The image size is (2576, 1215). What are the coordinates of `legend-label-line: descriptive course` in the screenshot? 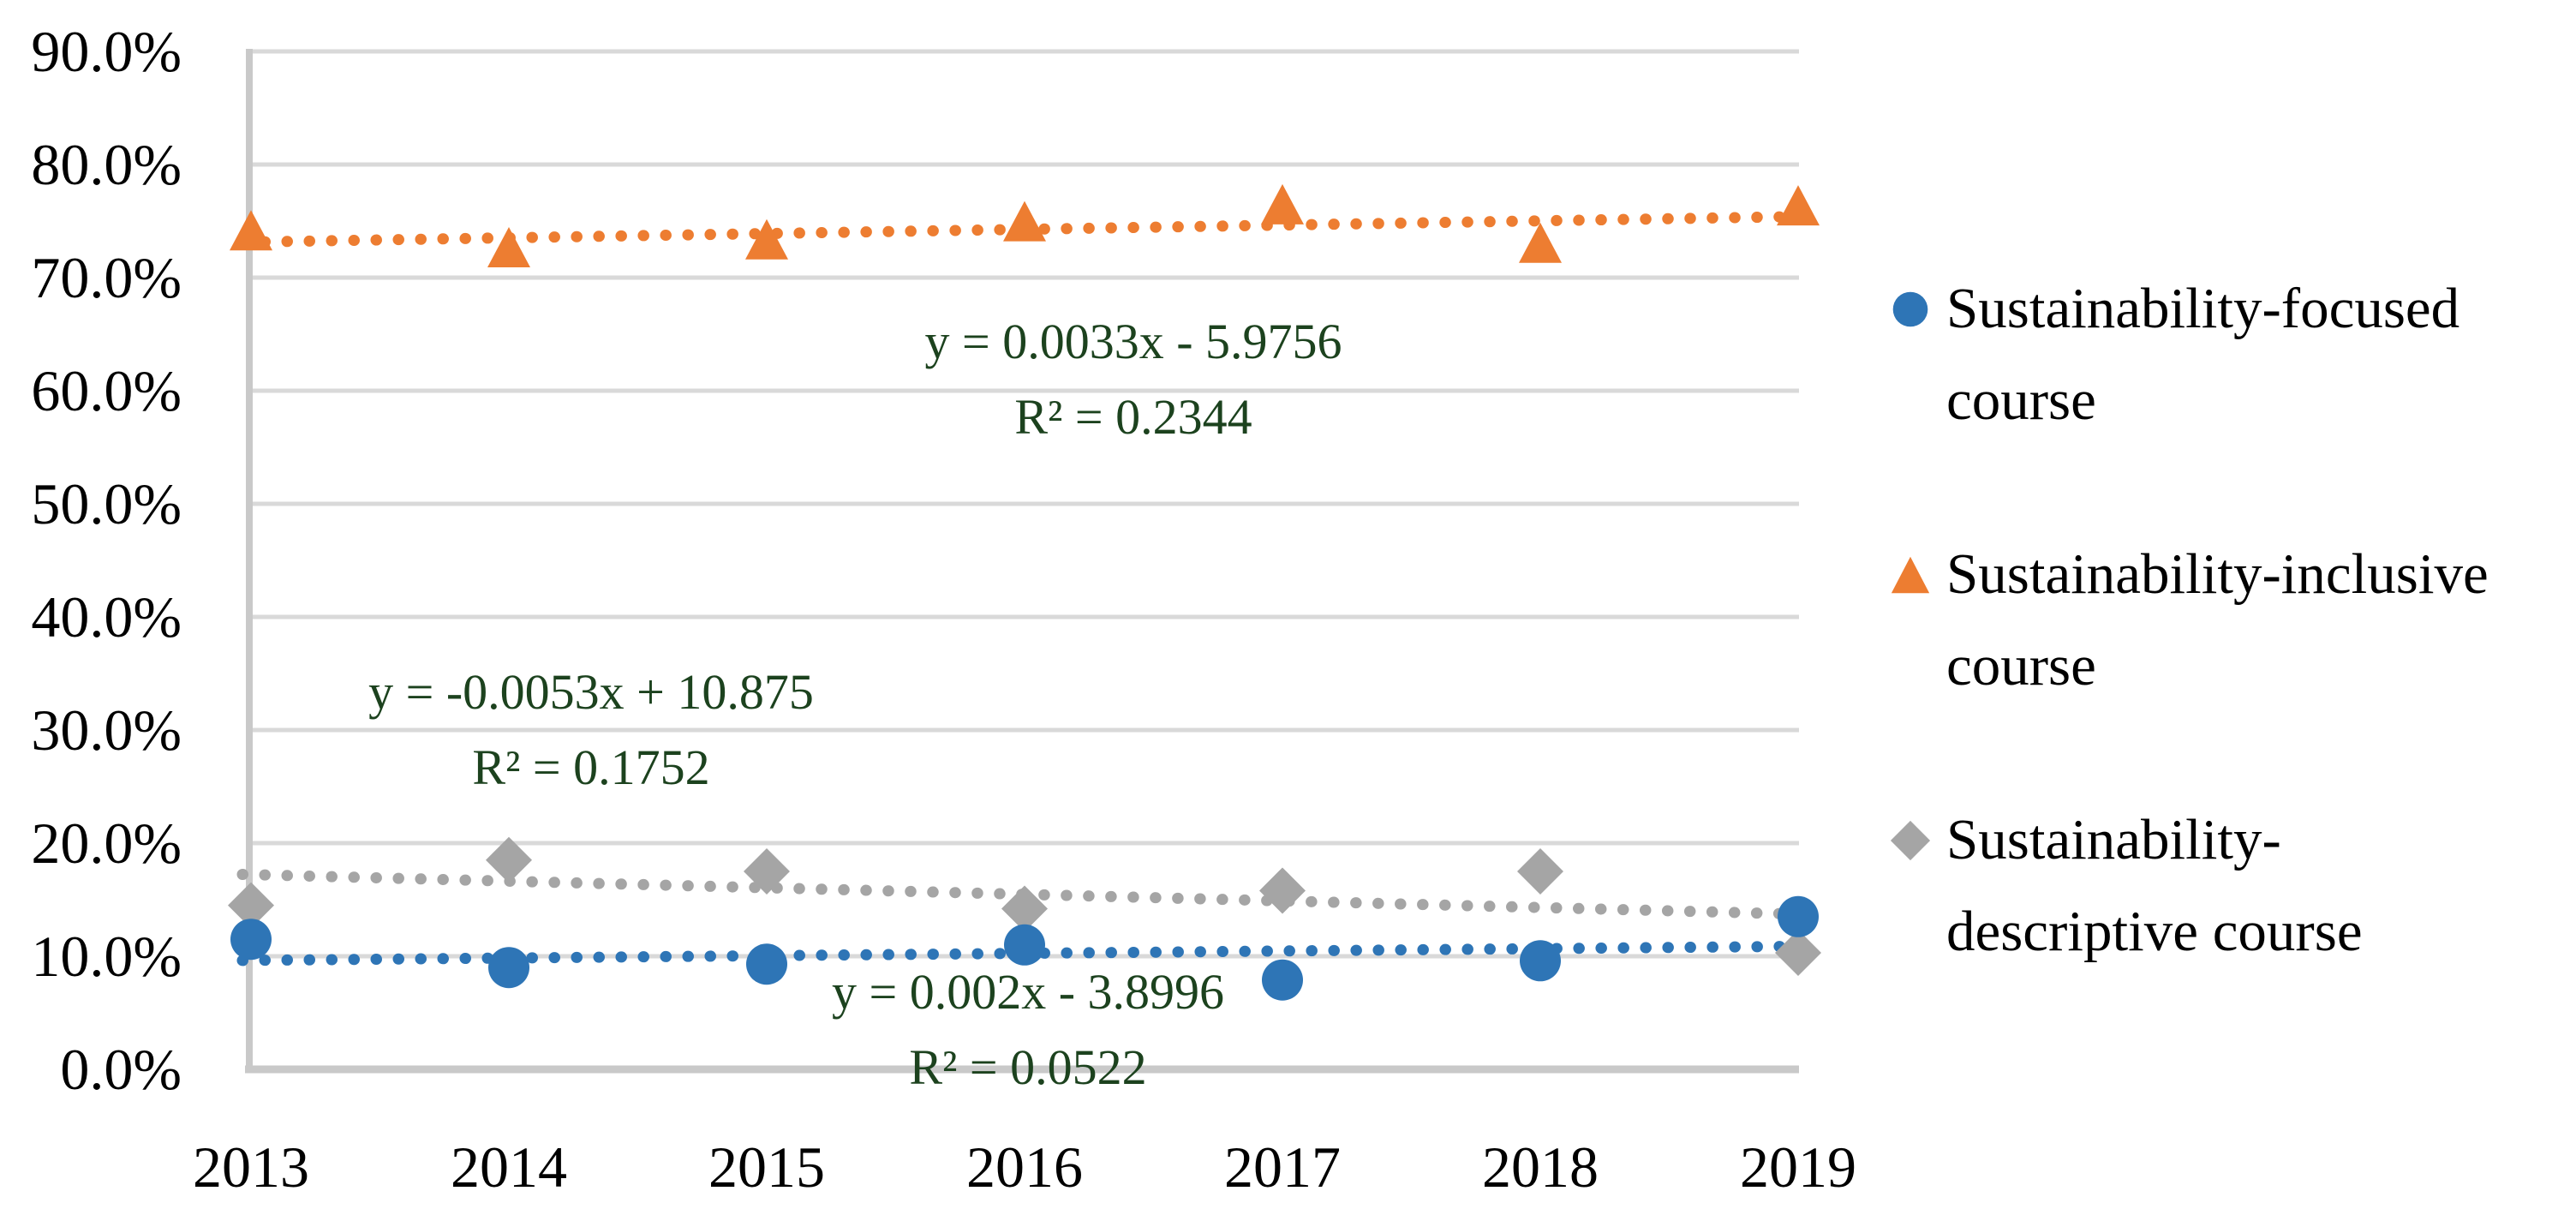 It's located at (2155, 932).